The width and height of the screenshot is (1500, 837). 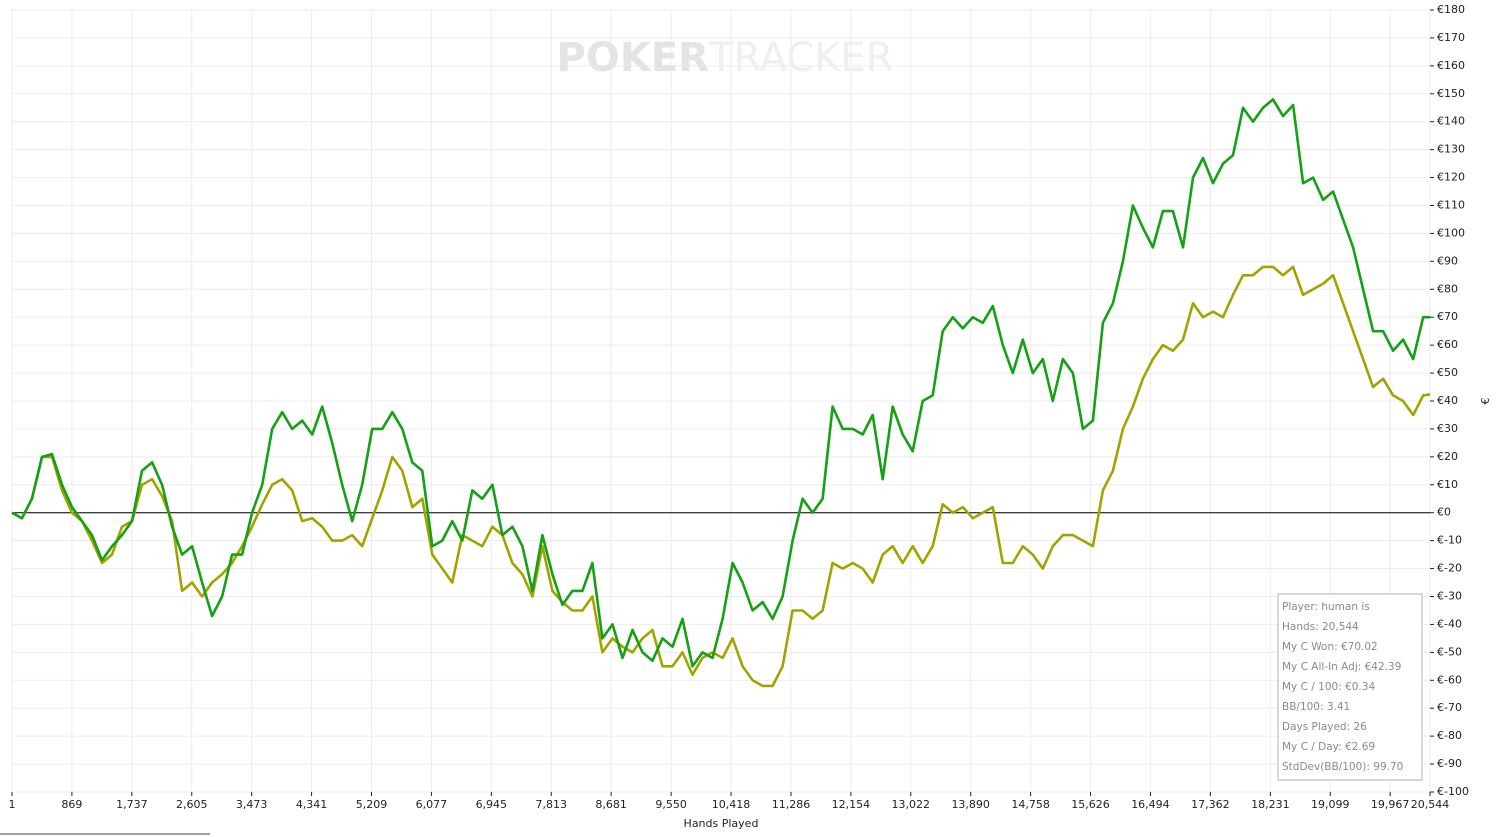 I want to click on x-tick-label: 10,418, so click(x=731, y=804).